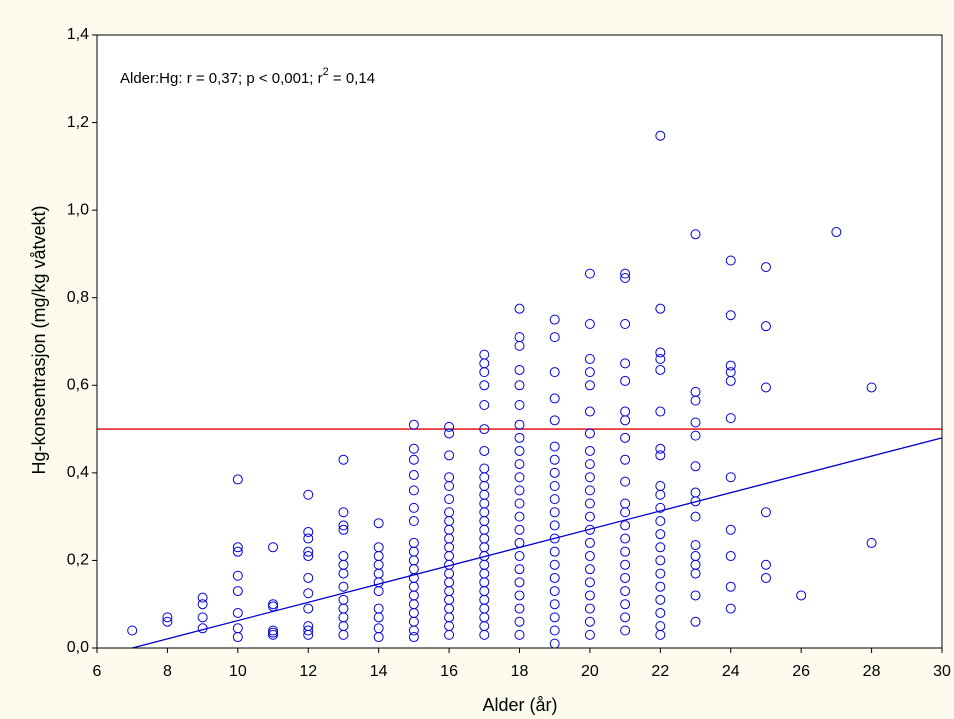  What do you see at coordinates (78, 472) in the screenshot?
I see `y-tick-label: 0,4` at bounding box center [78, 472].